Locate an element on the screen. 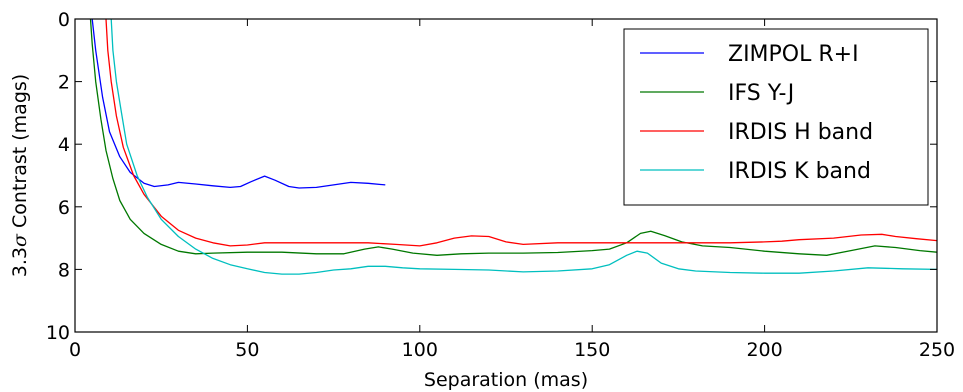  x-tick-label: 200 is located at coordinates (764, 350).